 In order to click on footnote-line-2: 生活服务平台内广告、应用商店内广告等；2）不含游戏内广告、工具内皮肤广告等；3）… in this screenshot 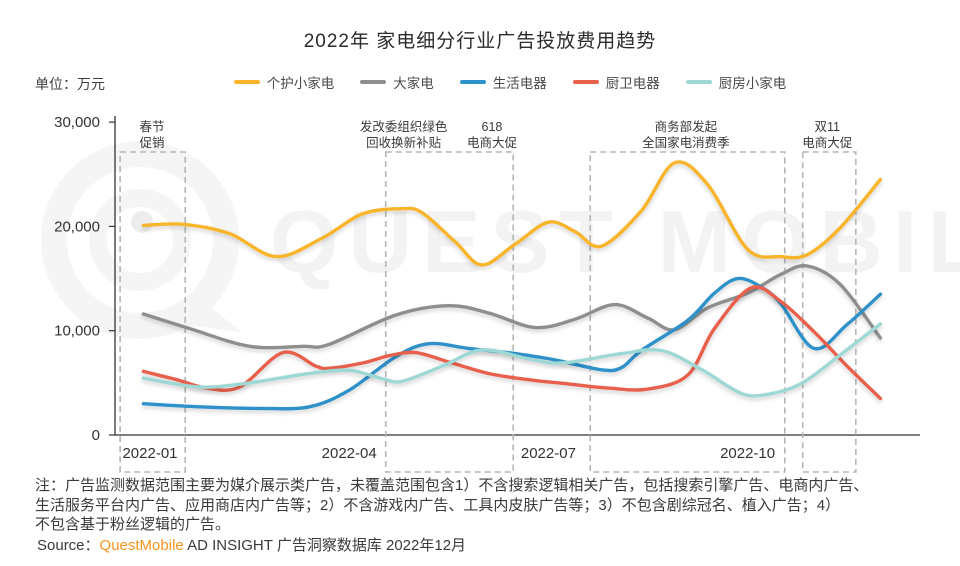, I will do `click(438, 505)`.